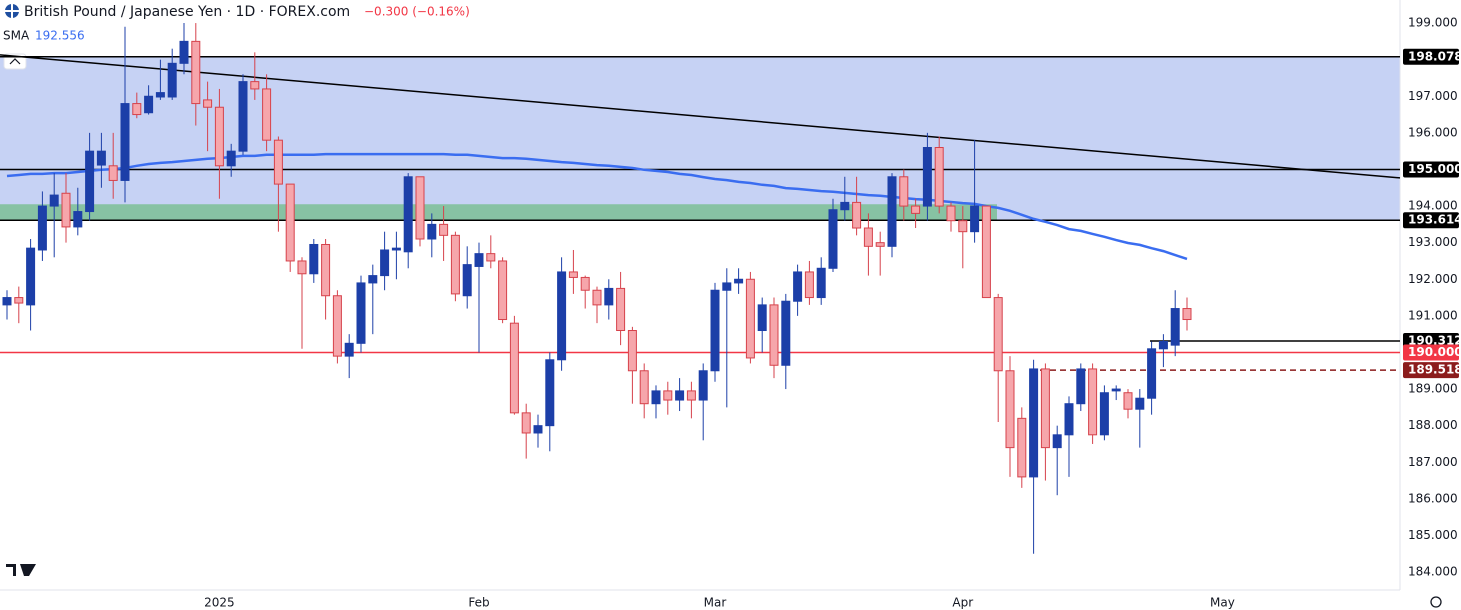 The image size is (1461, 610). Describe the element at coordinates (1436, 602) in the screenshot. I see `settings-icon` at that location.